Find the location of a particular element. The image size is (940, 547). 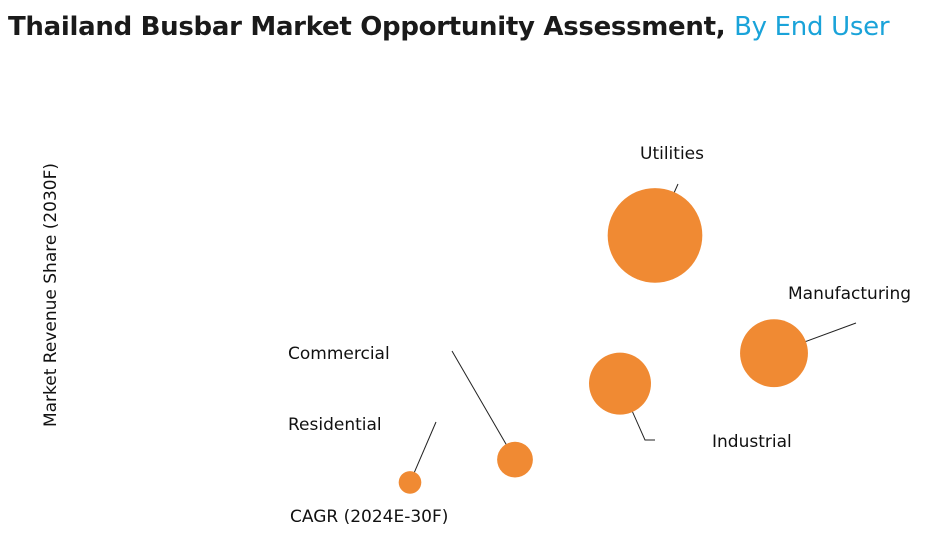

label-commercial: Commercial is located at coordinates (339, 354).